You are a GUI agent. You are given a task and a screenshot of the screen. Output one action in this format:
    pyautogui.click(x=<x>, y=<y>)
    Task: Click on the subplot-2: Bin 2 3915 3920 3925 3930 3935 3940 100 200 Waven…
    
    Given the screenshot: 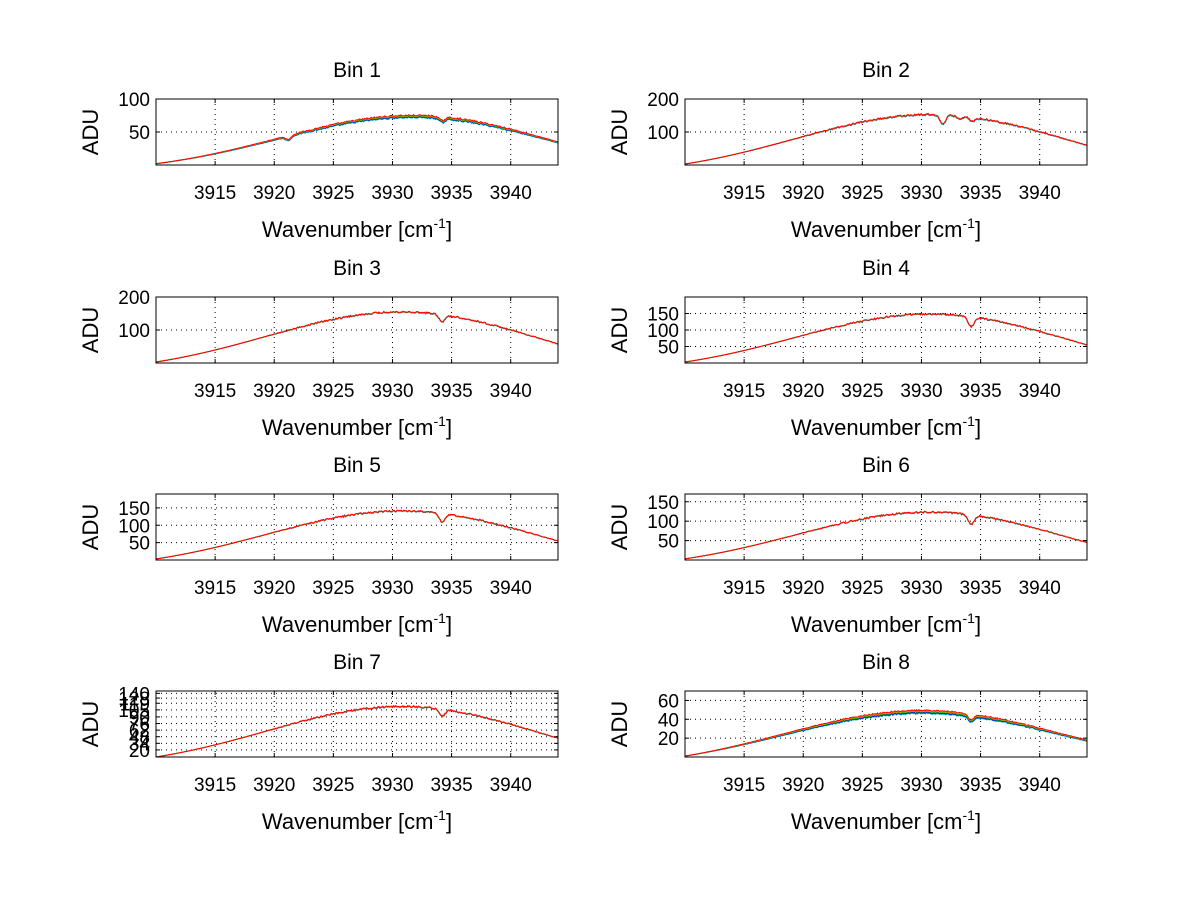 What is the action you would take?
    pyautogui.click(x=847, y=150)
    